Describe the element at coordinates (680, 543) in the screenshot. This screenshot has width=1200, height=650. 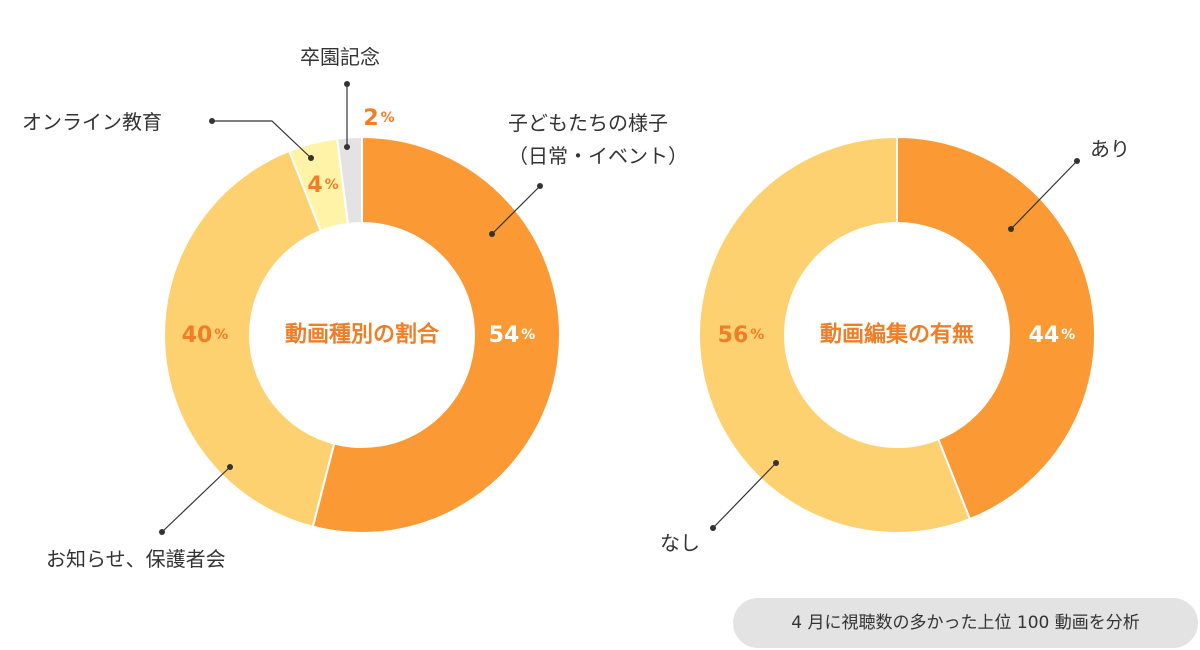
I see `category-label: なし` at that location.